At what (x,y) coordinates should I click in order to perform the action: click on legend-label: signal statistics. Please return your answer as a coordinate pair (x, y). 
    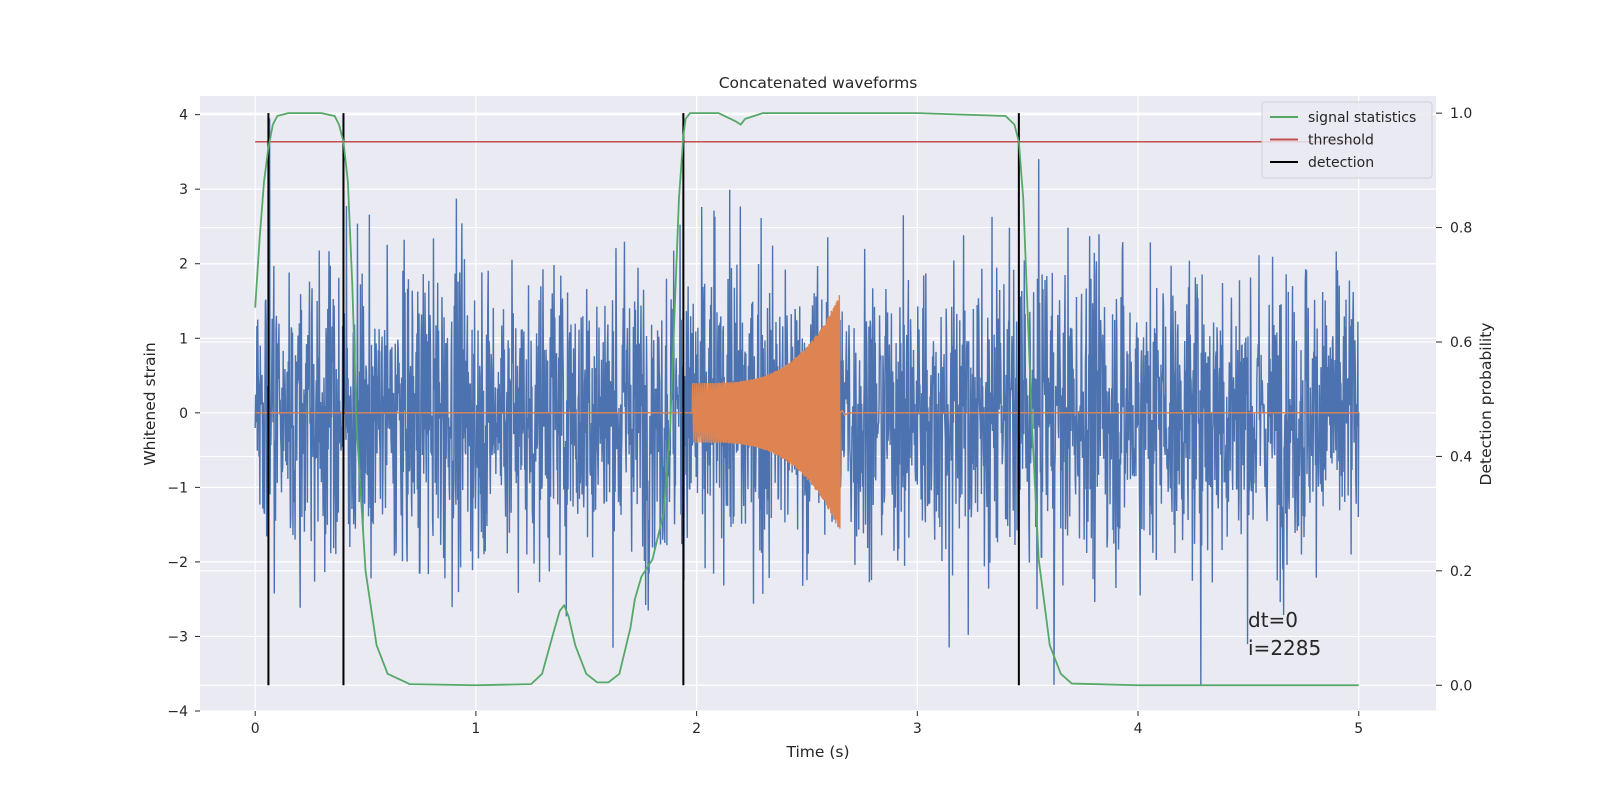
    Looking at the image, I should click on (1362, 118).